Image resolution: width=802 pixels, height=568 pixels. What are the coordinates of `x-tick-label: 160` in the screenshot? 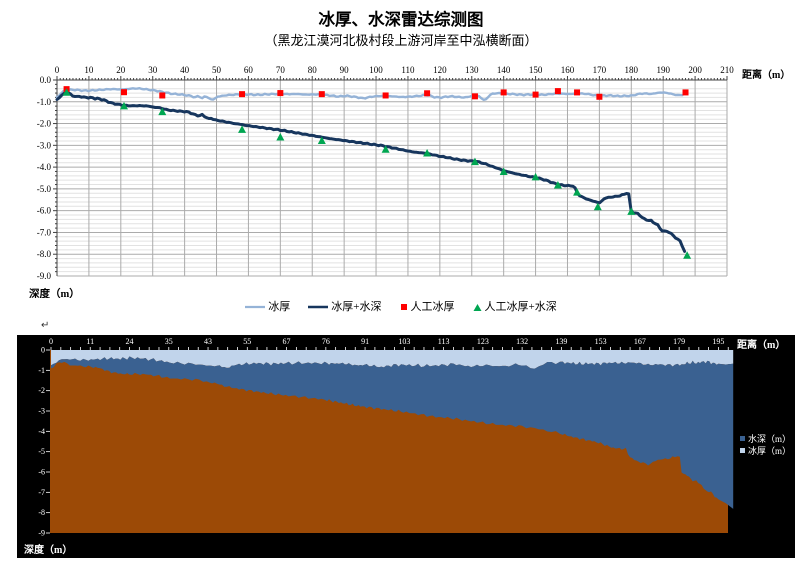 It's located at (568, 70).